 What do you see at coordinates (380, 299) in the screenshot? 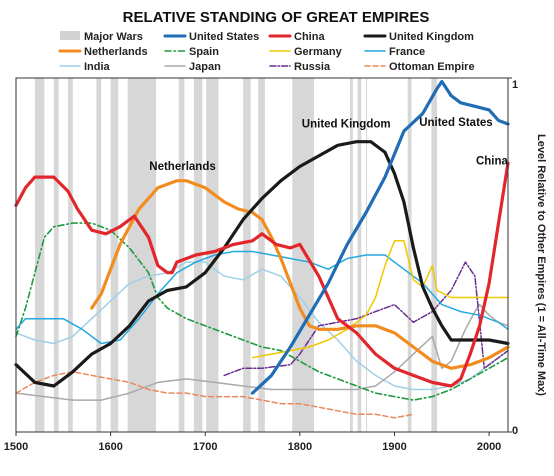
I see `series-line-germany` at bounding box center [380, 299].